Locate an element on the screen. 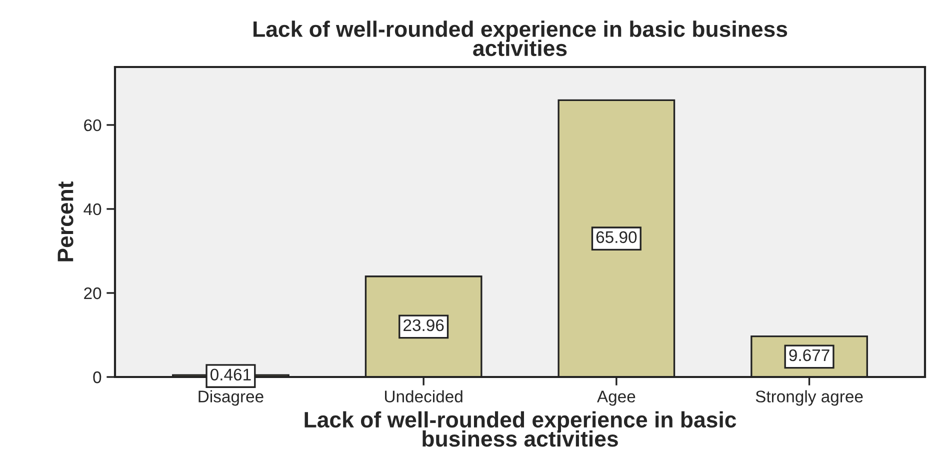 This screenshot has height=465, width=937. data-label: 0.461 is located at coordinates (230, 374).